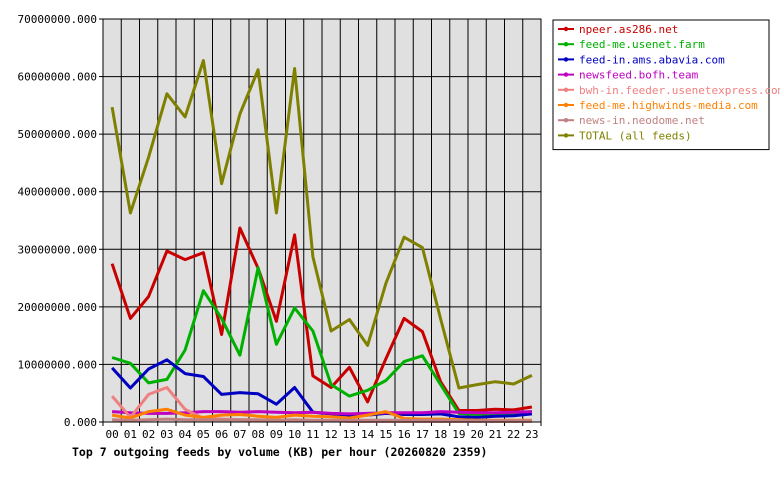 This screenshot has height=480, width=780. What do you see at coordinates (458, 434) in the screenshot?
I see `x-tick-label: 19` at bounding box center [458, 434].